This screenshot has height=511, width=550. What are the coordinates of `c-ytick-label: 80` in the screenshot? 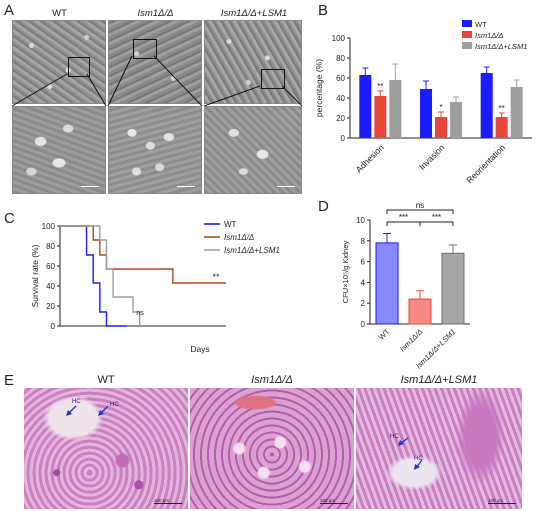 It's located at (50, 246).